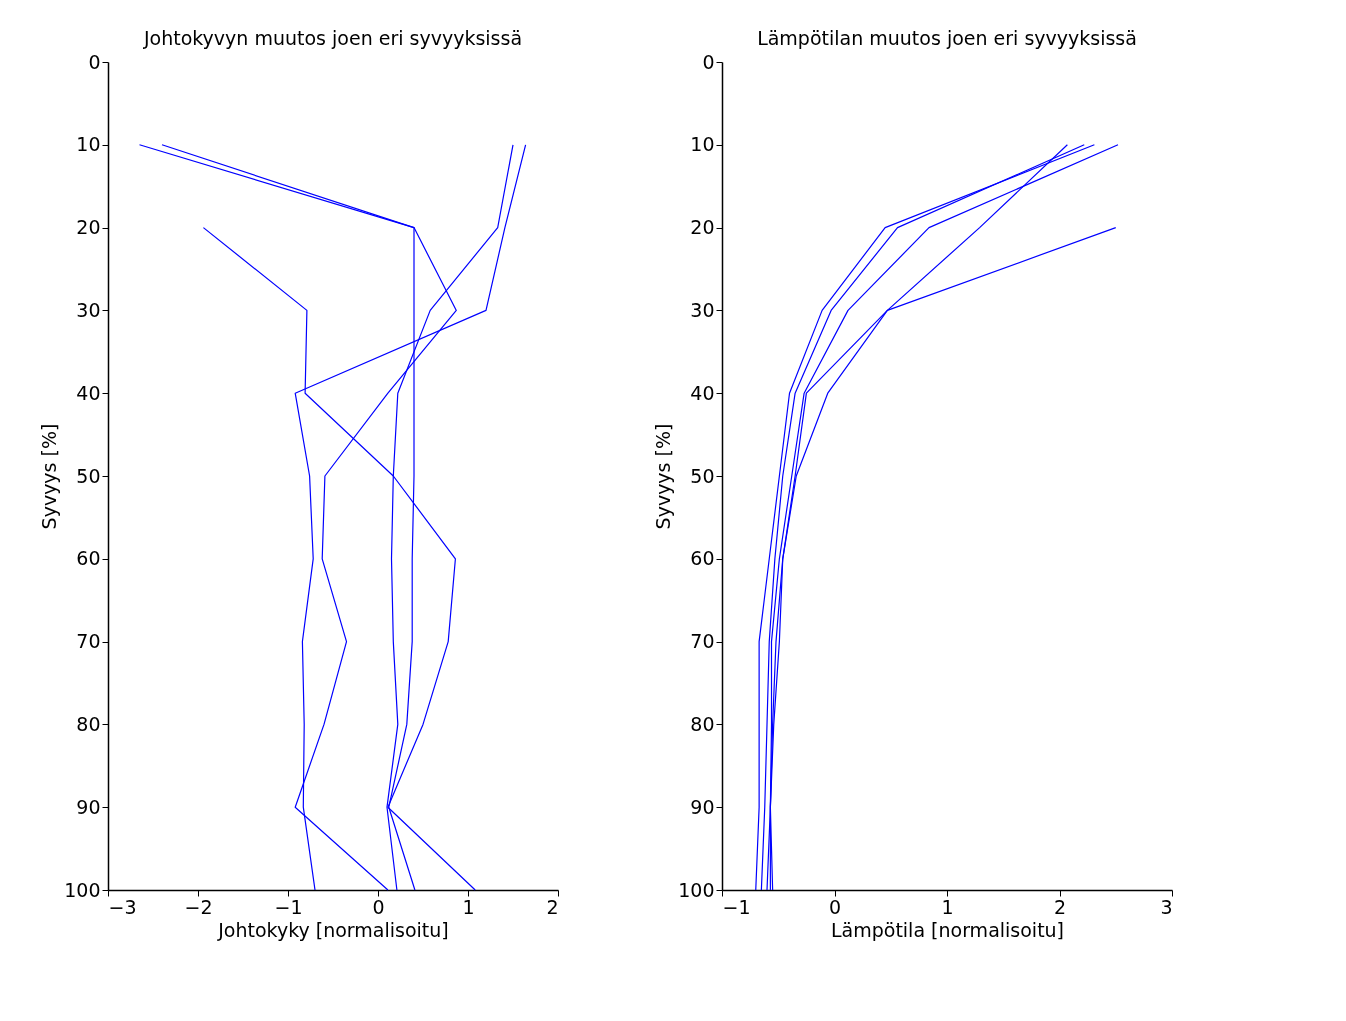 The width and height of the screenshot is (1346, 1021). What do you see at coordinates (122, 906) in the screenshot?
I see `x-tick-label: −3` at bounding box center [122, 906].